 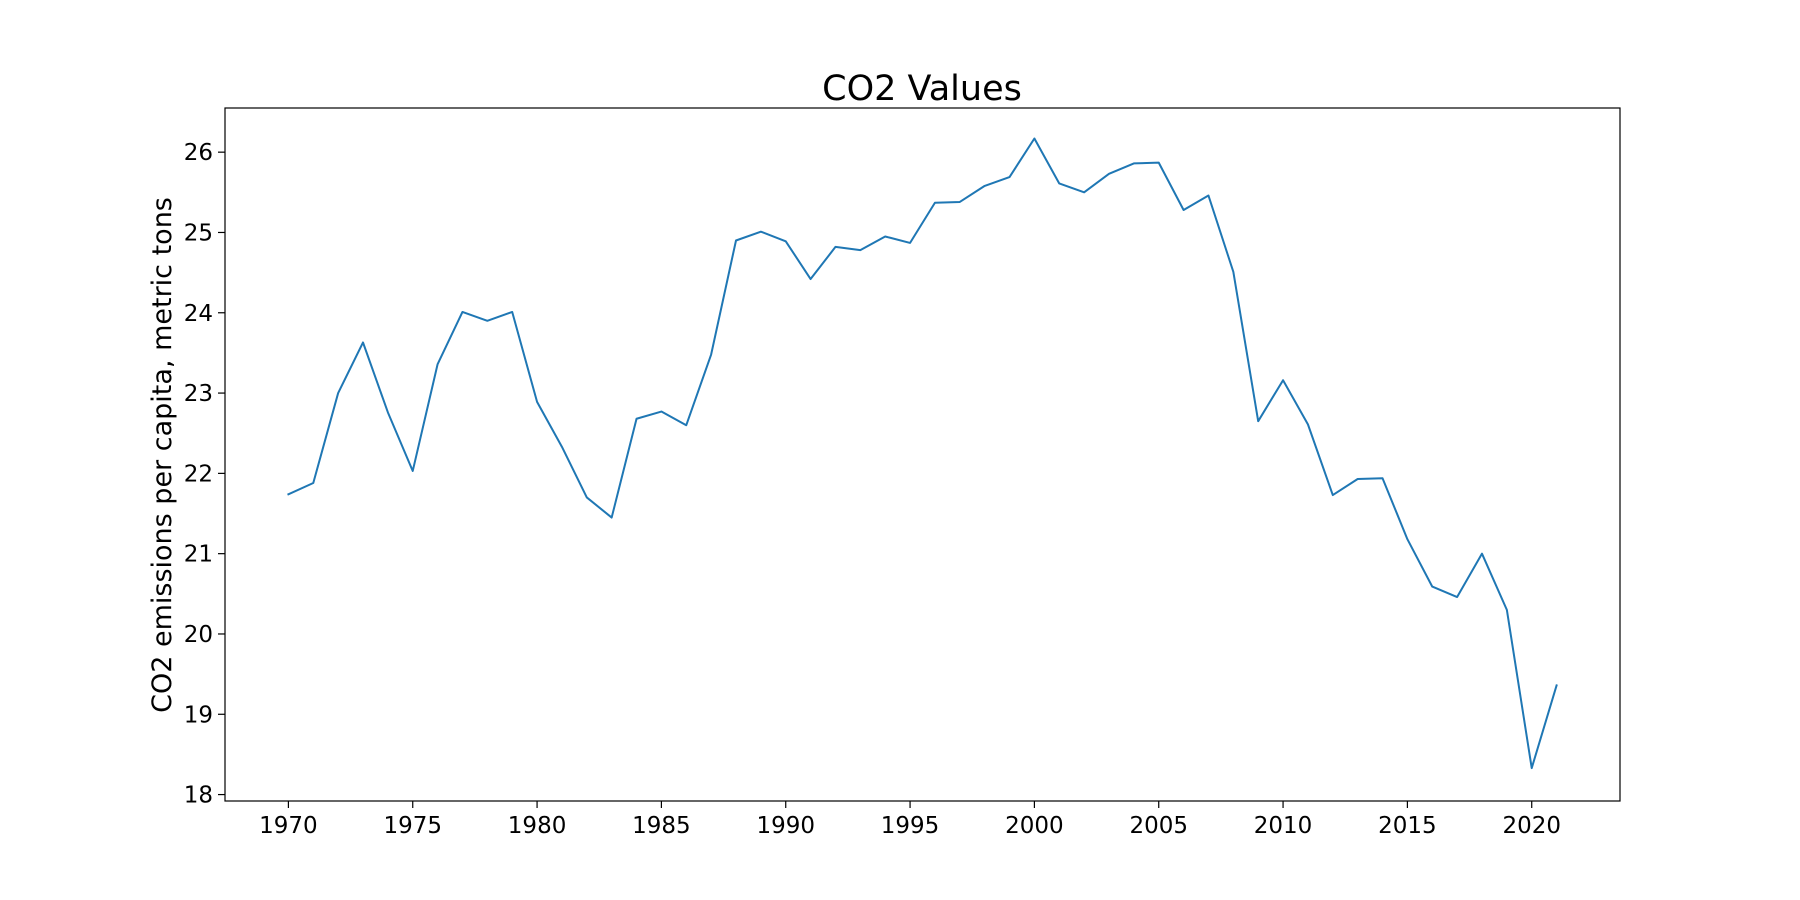 I want to click on x-tick-label: 2015, so click(x=1407, y=826).